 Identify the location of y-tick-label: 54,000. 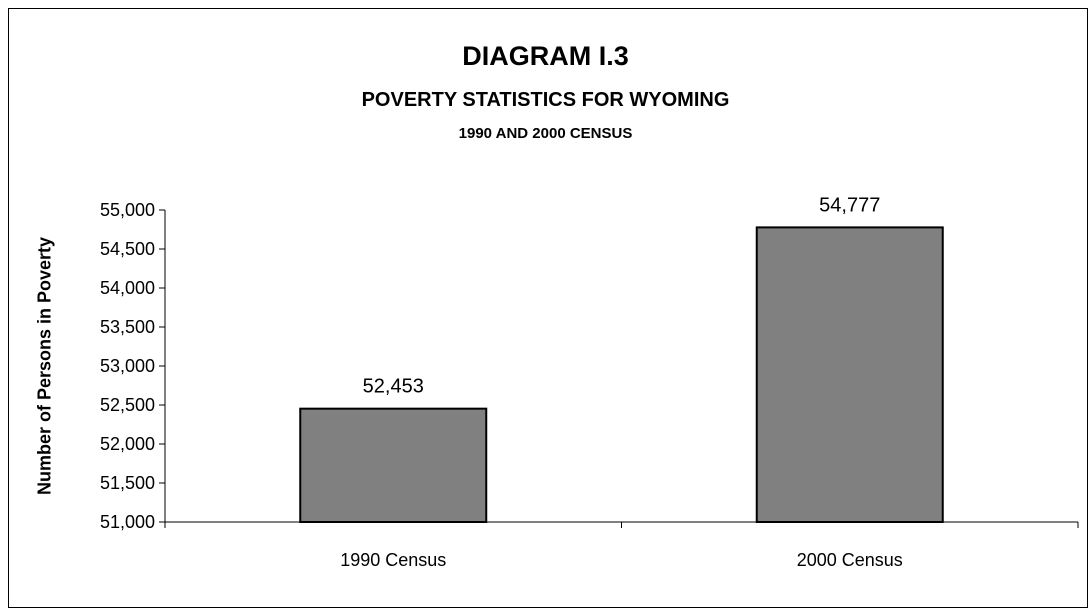
(127, 288).